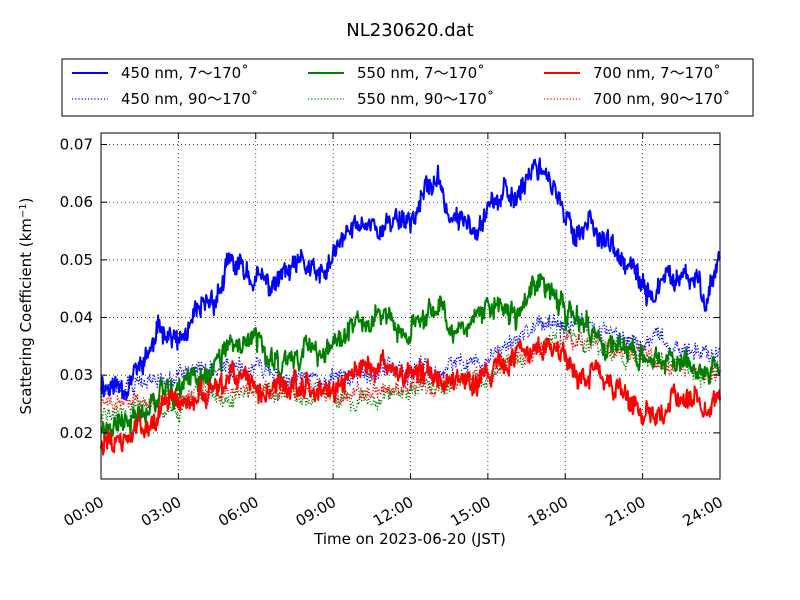 The width and height of the screenshot is (800, 600). What do you see at coordinates (26, 200) in the screenshot?
I see `y-axis-label-end: )` at bounding box center [26, 200].